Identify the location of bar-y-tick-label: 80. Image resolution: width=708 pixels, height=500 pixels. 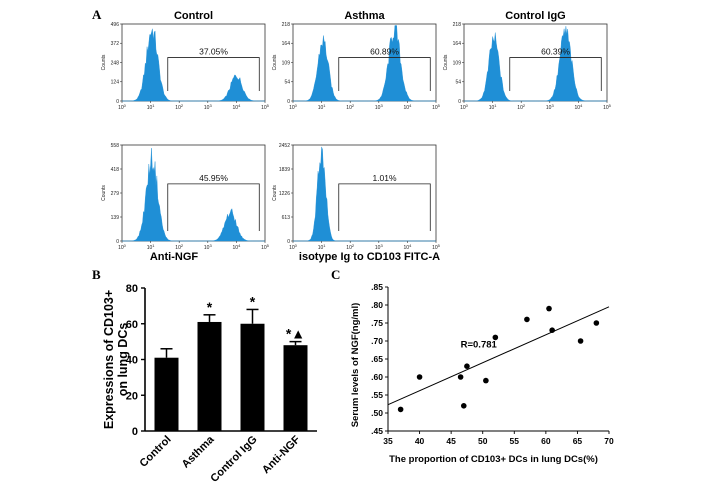
(132, 289).